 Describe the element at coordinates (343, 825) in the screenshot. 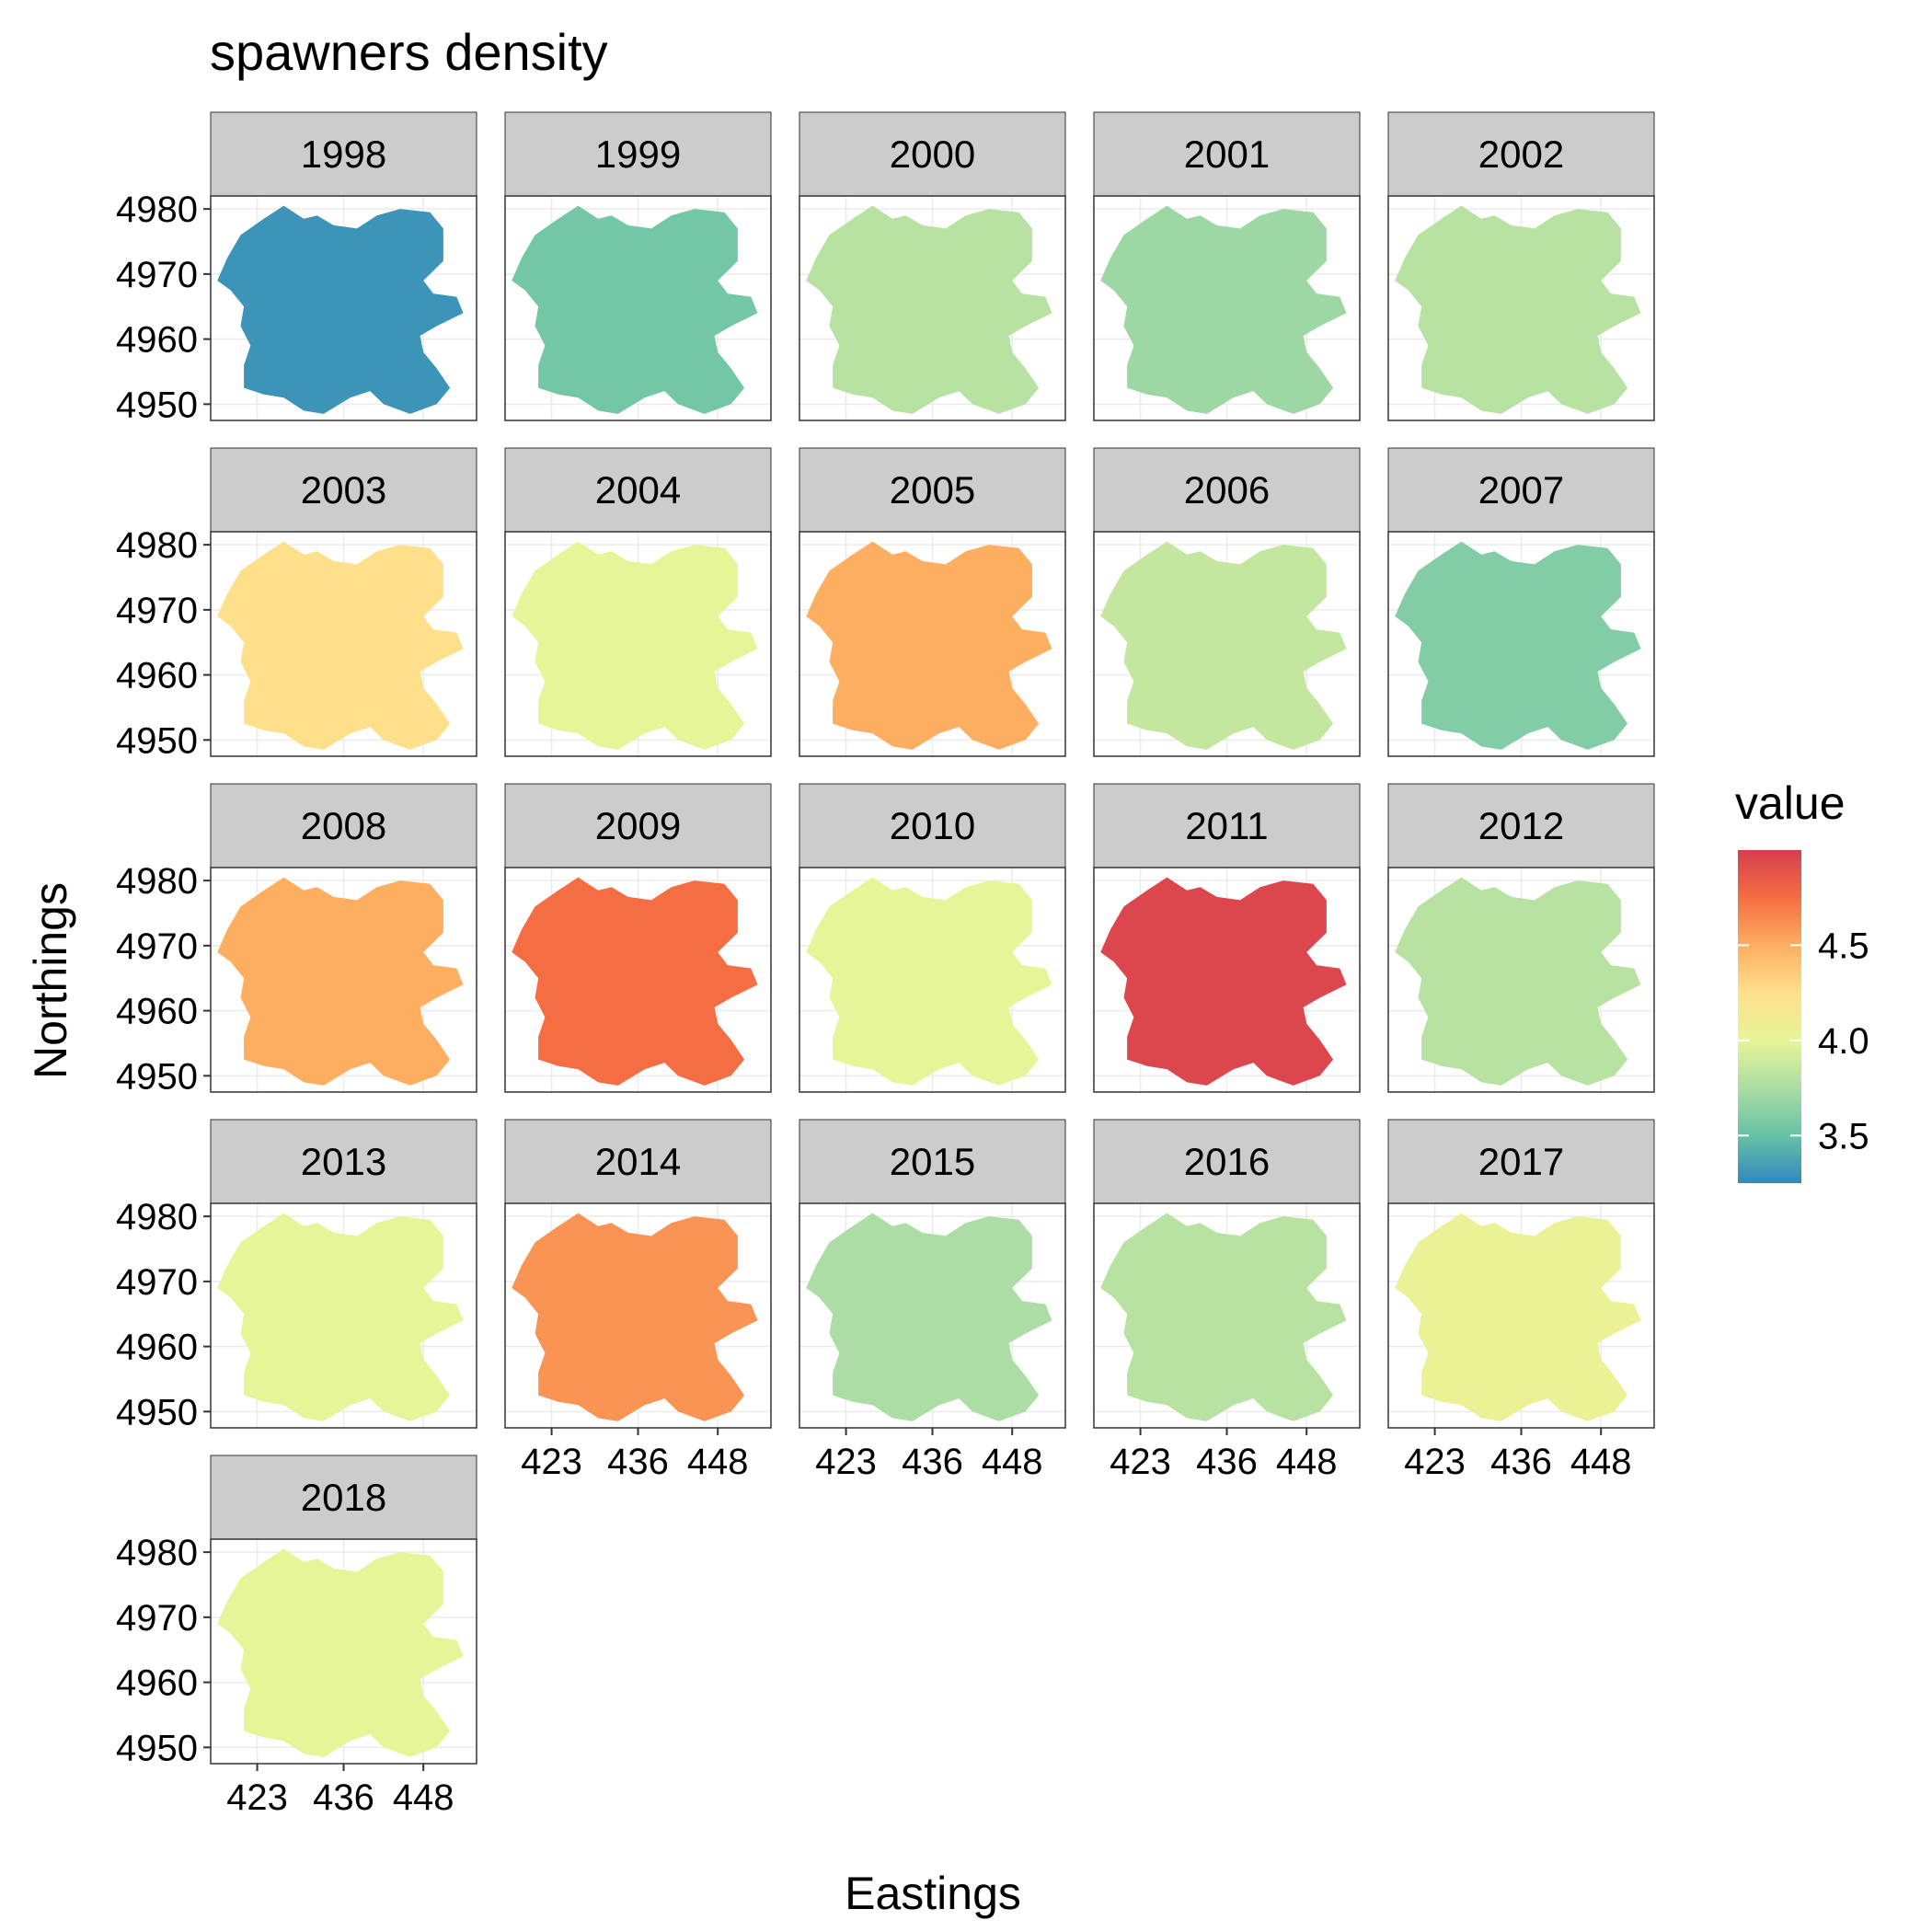

I see `facet-strip-label: 2008` at that location.